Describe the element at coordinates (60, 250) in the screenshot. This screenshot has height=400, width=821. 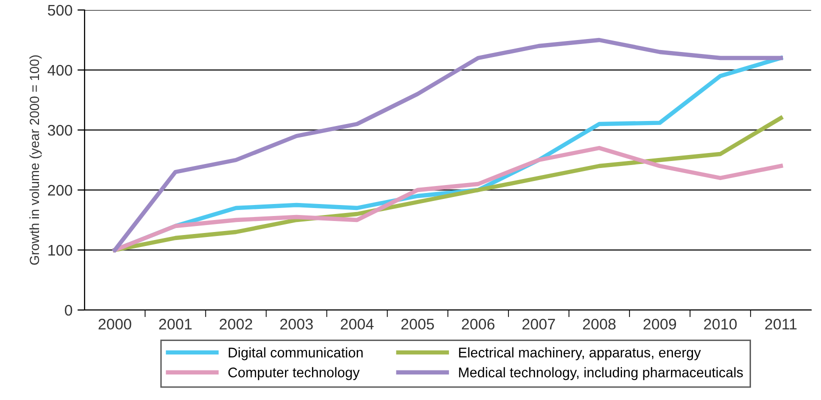
I see `y-tick-label: 100` at that location.